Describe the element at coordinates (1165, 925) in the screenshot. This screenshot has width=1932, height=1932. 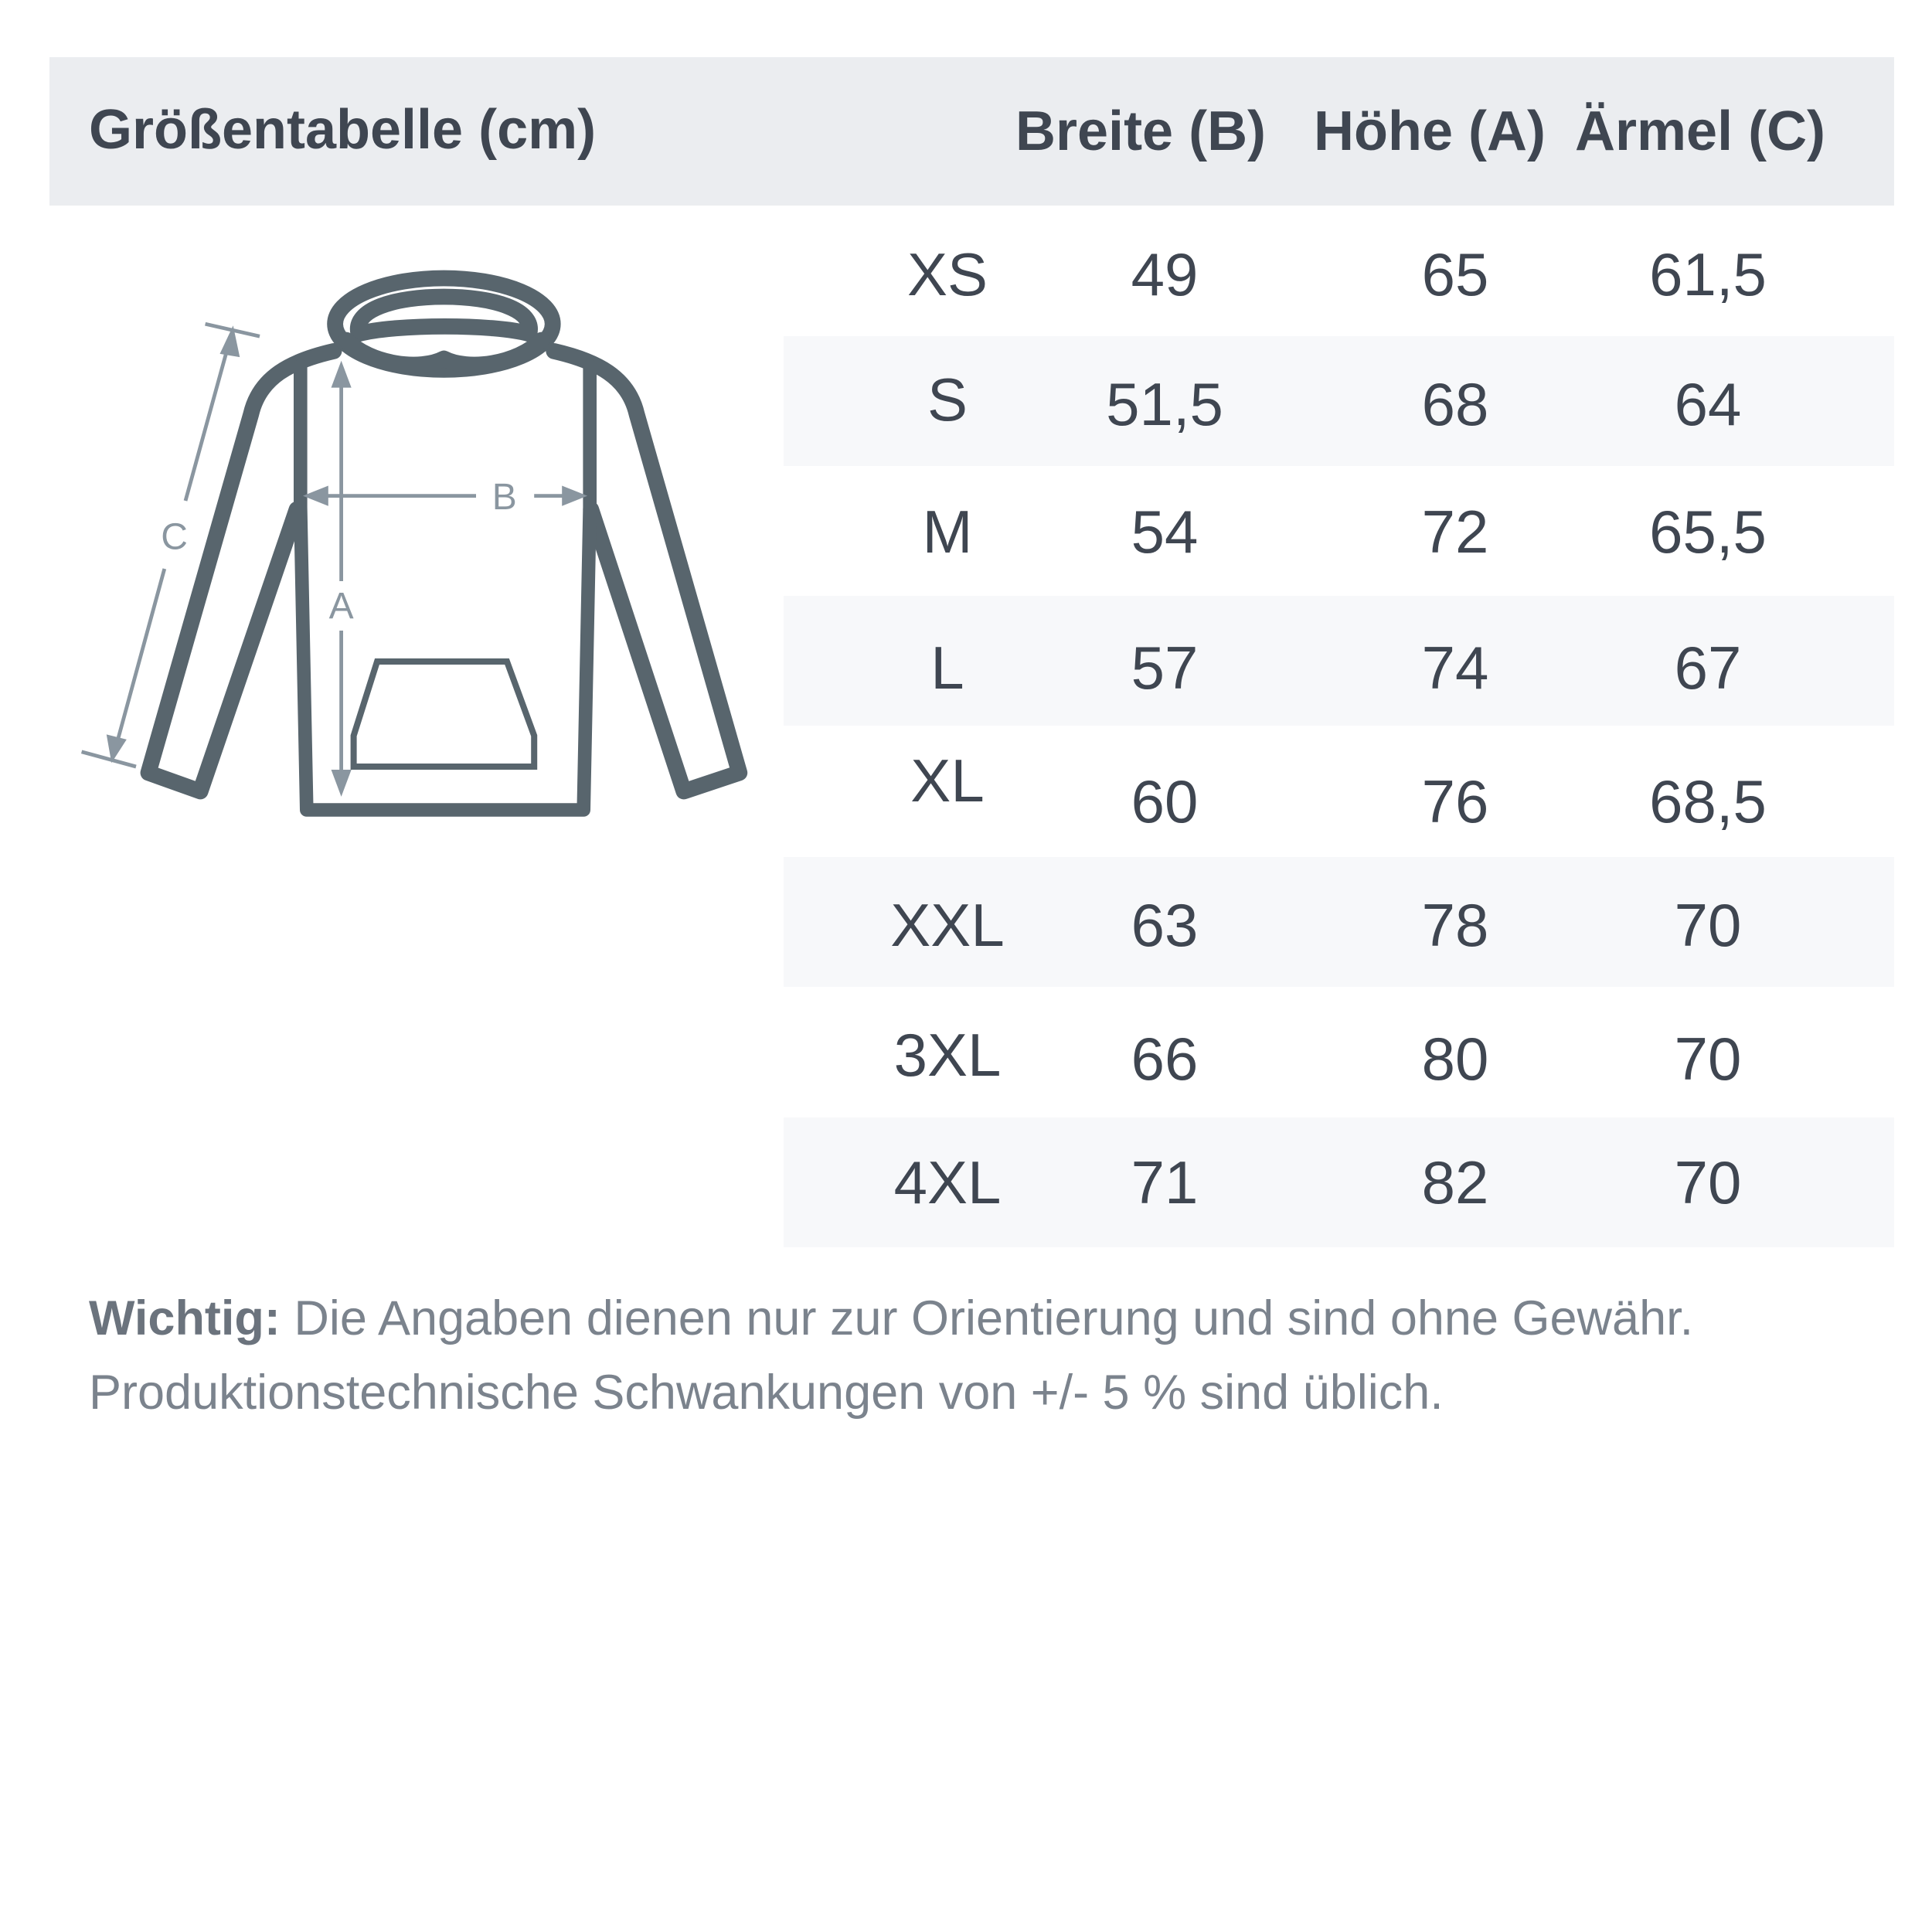
I see `cell-breite: 63` at that location.